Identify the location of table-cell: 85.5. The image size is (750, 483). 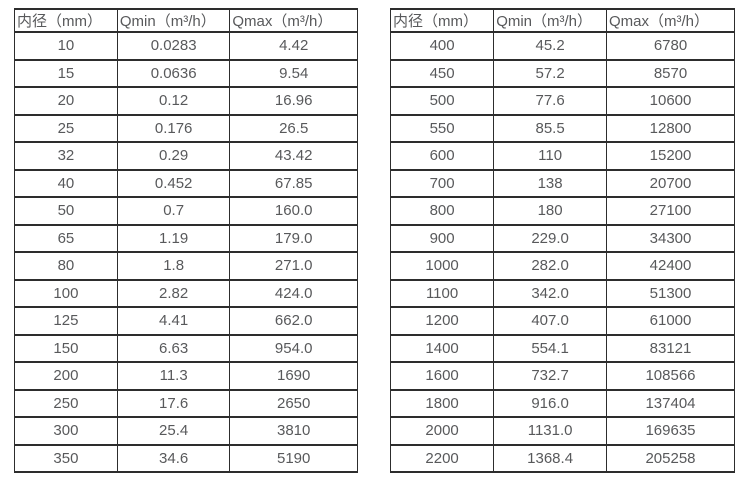
(550, 128).